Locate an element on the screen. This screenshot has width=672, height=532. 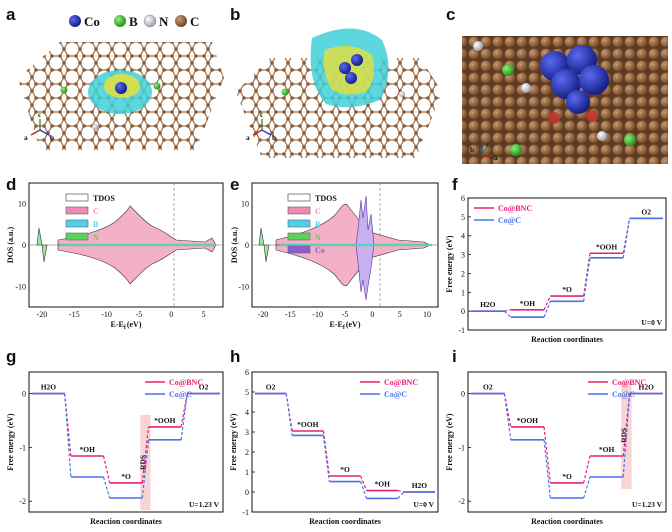
dos-legend: TDOS CBN is located at coordinates (90, 217).